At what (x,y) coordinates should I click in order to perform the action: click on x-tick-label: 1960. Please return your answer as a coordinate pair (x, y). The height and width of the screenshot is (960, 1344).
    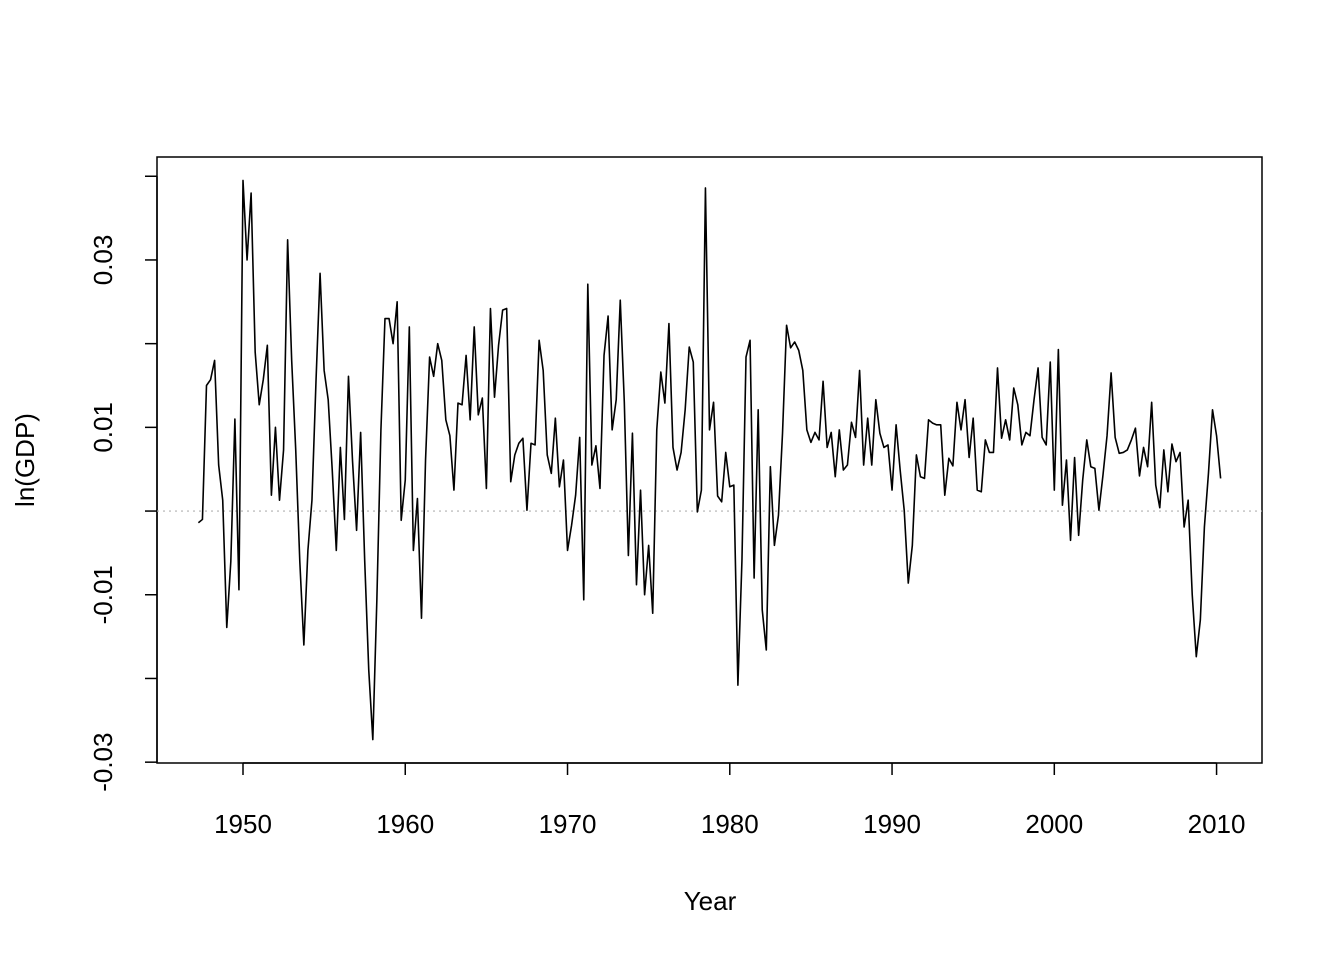
    Looking at the image, I should click on (405, 824).